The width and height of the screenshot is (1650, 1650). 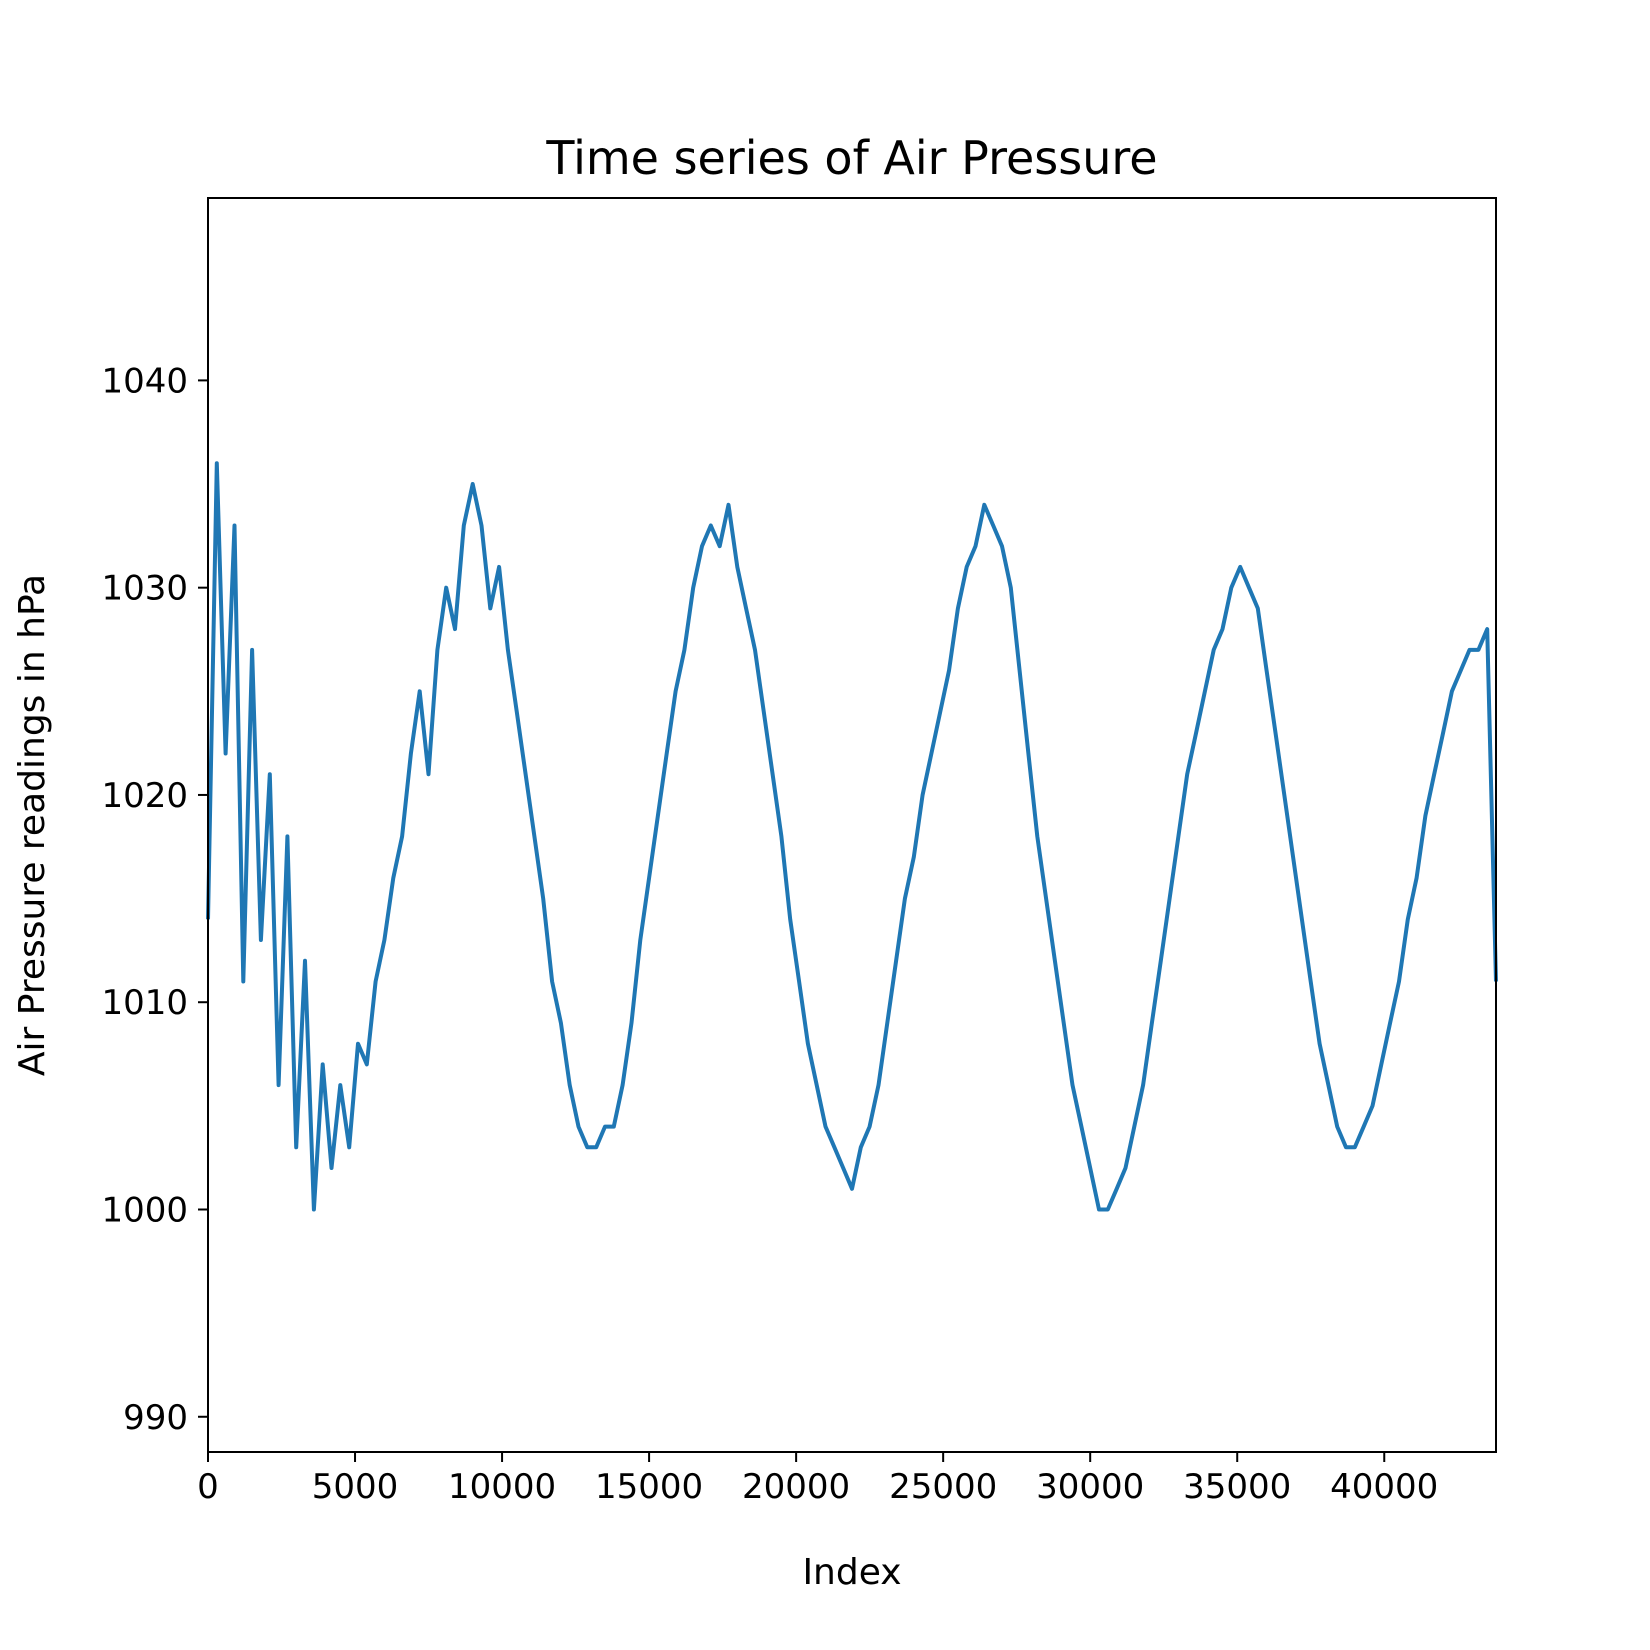 I want to click on chart-title: Time series of Air Pressure, so click(x=851, y=158).